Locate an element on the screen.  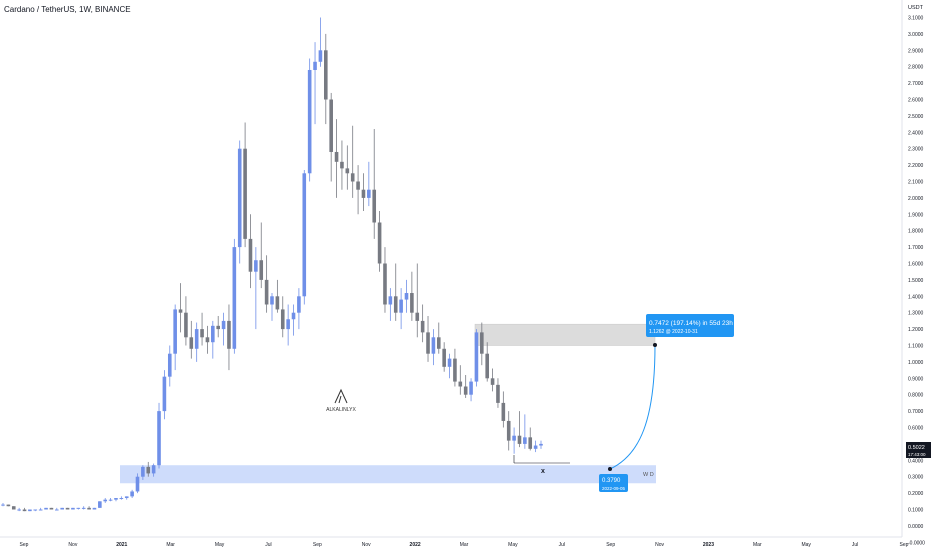
projection-curve is located at coordinates (632, 407).